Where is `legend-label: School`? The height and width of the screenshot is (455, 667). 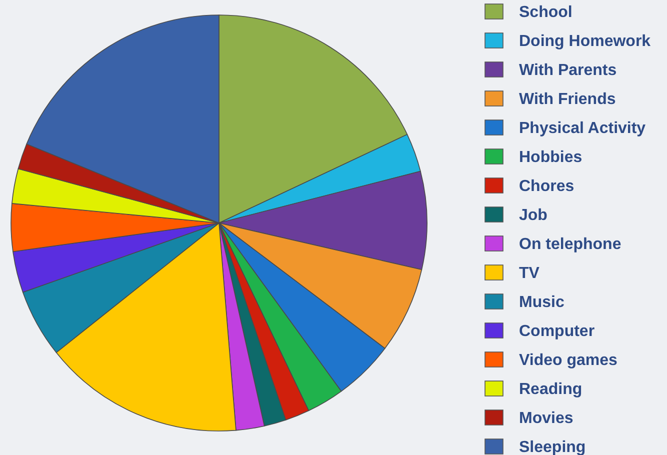 legend-label: School is located at coordinates (545, 12).